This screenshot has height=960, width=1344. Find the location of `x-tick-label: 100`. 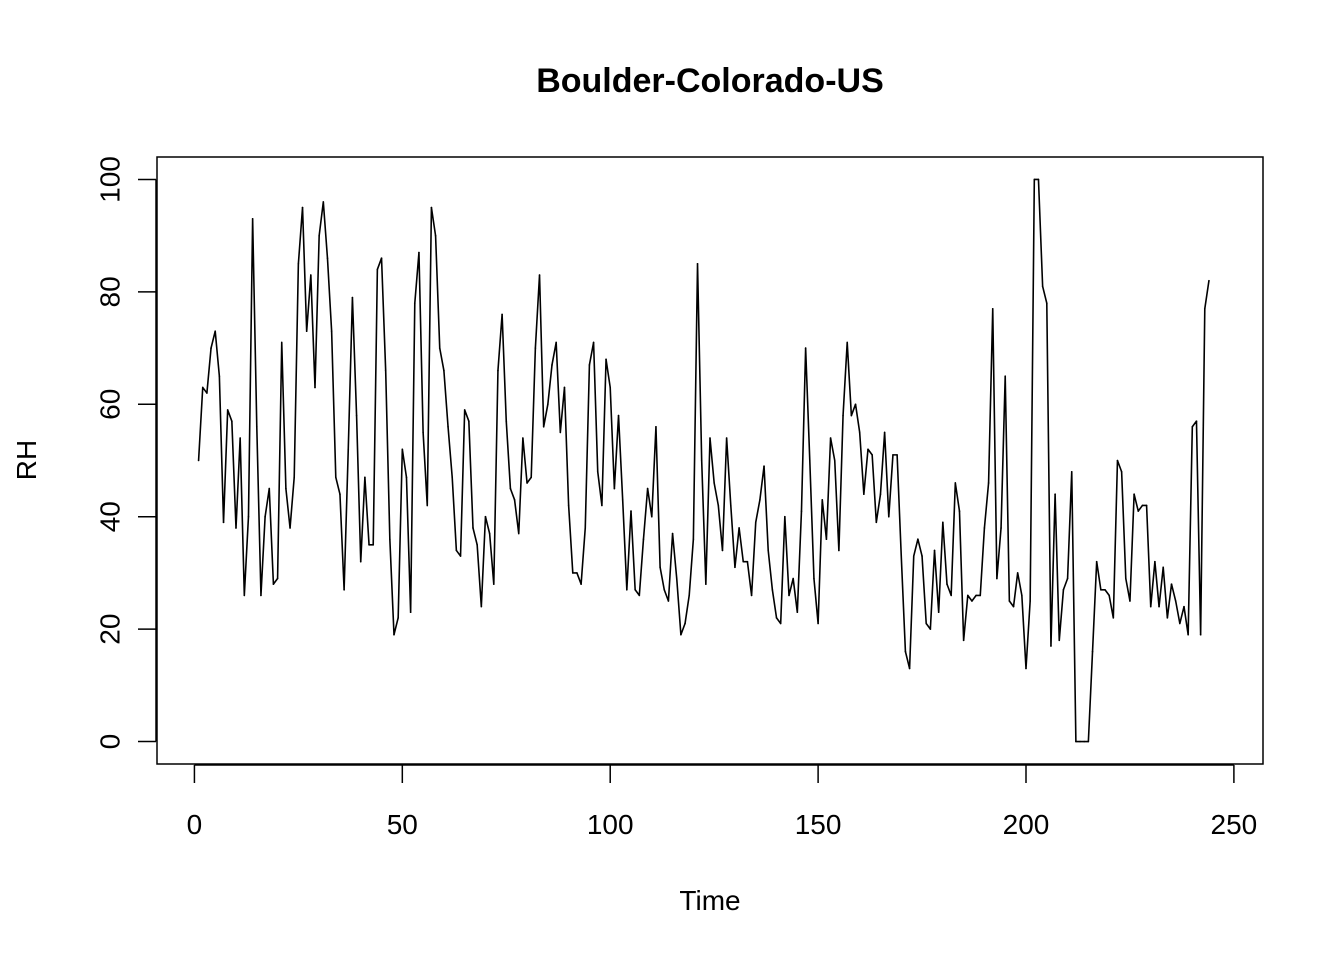

x-tick-label: 100 is located at coordinates (610, 824).